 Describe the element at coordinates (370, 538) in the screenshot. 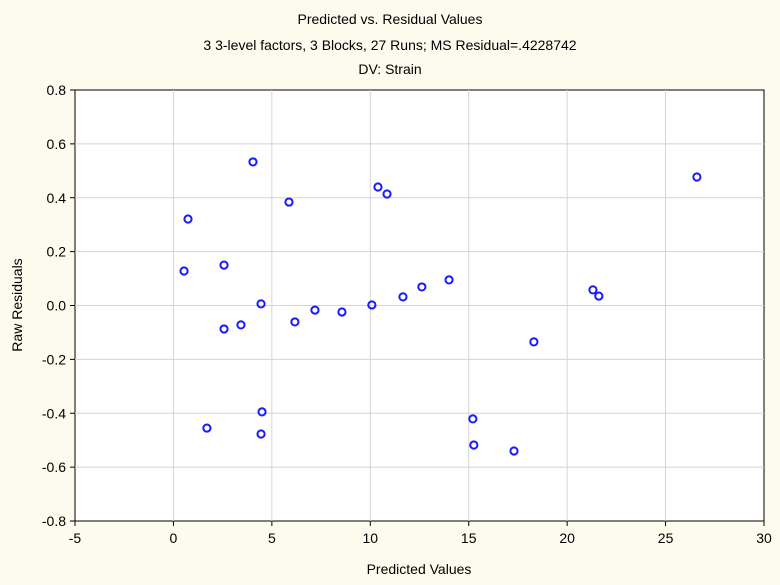

I see `x-tick-label: 10` at that location.